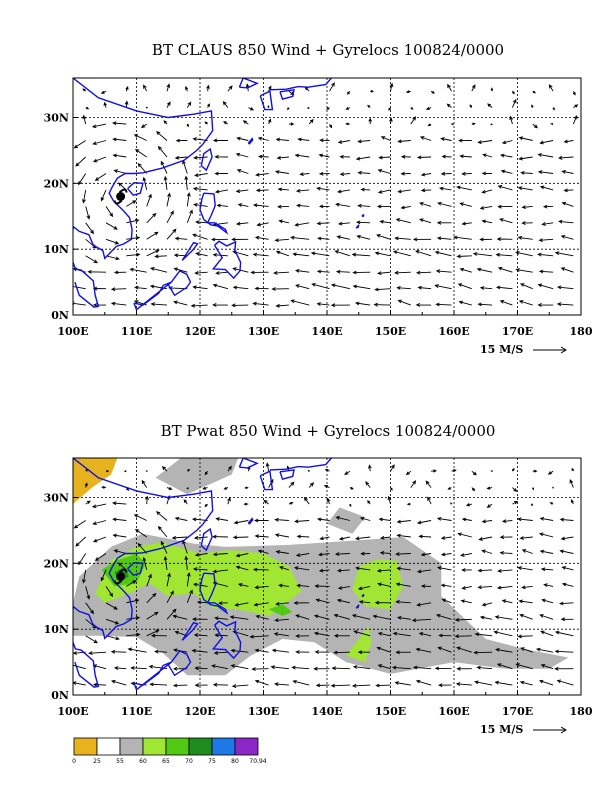 Image resolution: width=612 pixels, height=792 pixels. What do you see at coordinates (517, 711) in the screenshot?
I see `x-tick-label: 170E` at bounding box center [517, 711].